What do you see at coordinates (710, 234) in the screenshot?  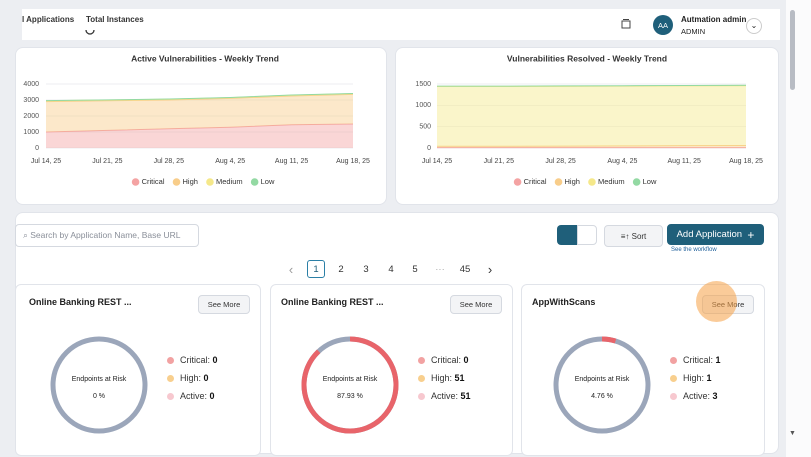 I see `add-label: Add Application` at bounding box center [710, 234].